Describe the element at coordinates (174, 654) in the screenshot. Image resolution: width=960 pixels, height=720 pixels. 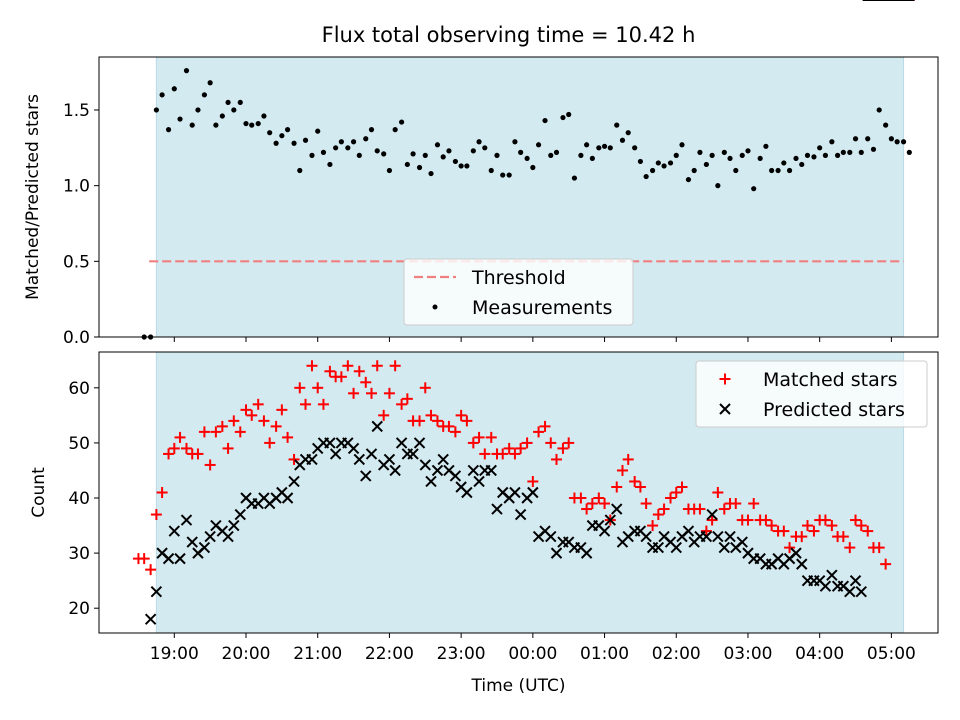
I see `x-tick-label: 19:00` at that location.